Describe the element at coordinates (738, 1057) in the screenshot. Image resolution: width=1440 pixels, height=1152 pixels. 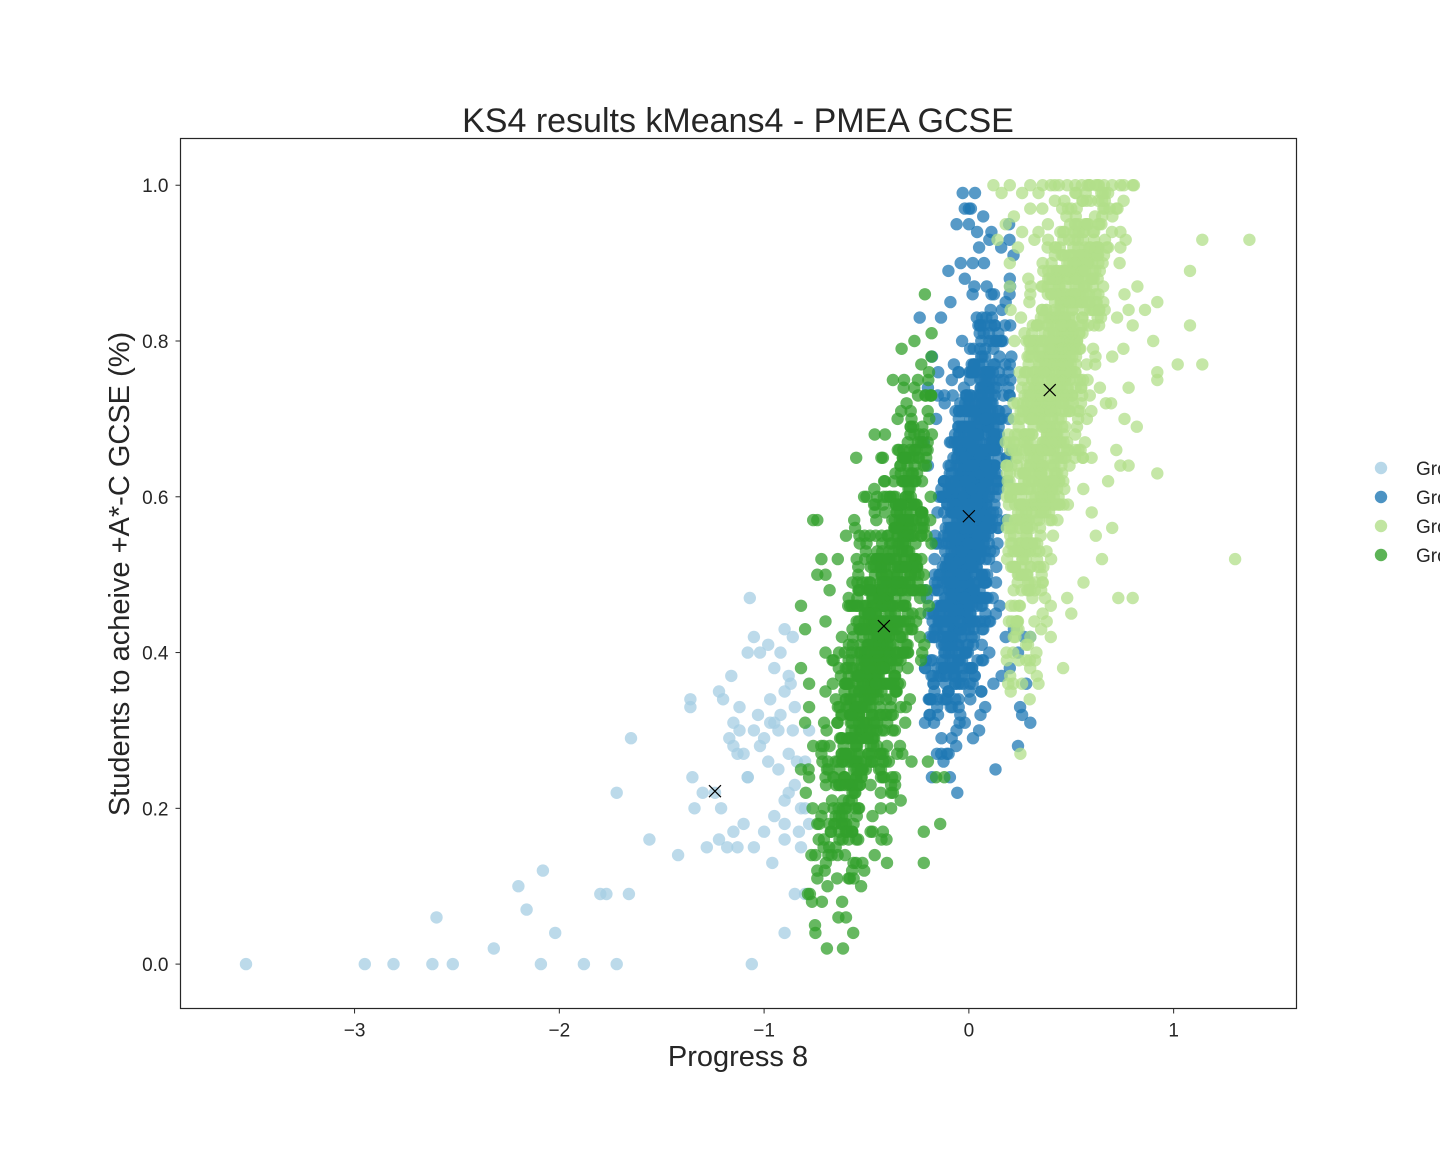
I see `x-axis-label: Progress 8` at that location.